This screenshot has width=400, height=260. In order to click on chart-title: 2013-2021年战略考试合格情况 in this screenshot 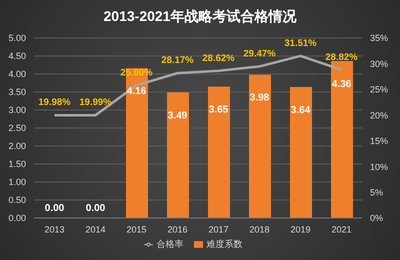, I will do `click(200, 16)`.